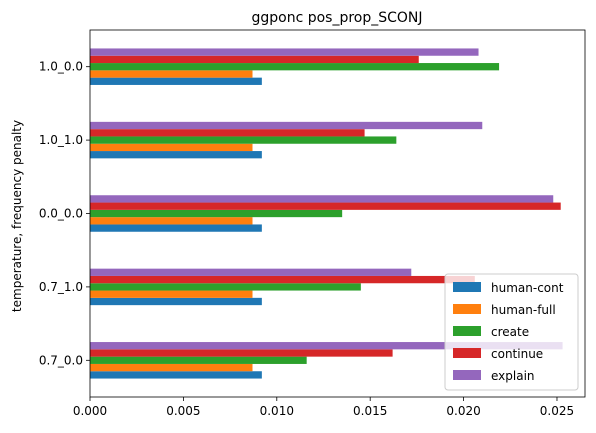 The height and width of the screenshot is (433, 596). I want to click on bar-continue-1.0_1.0, so click(227, 133).